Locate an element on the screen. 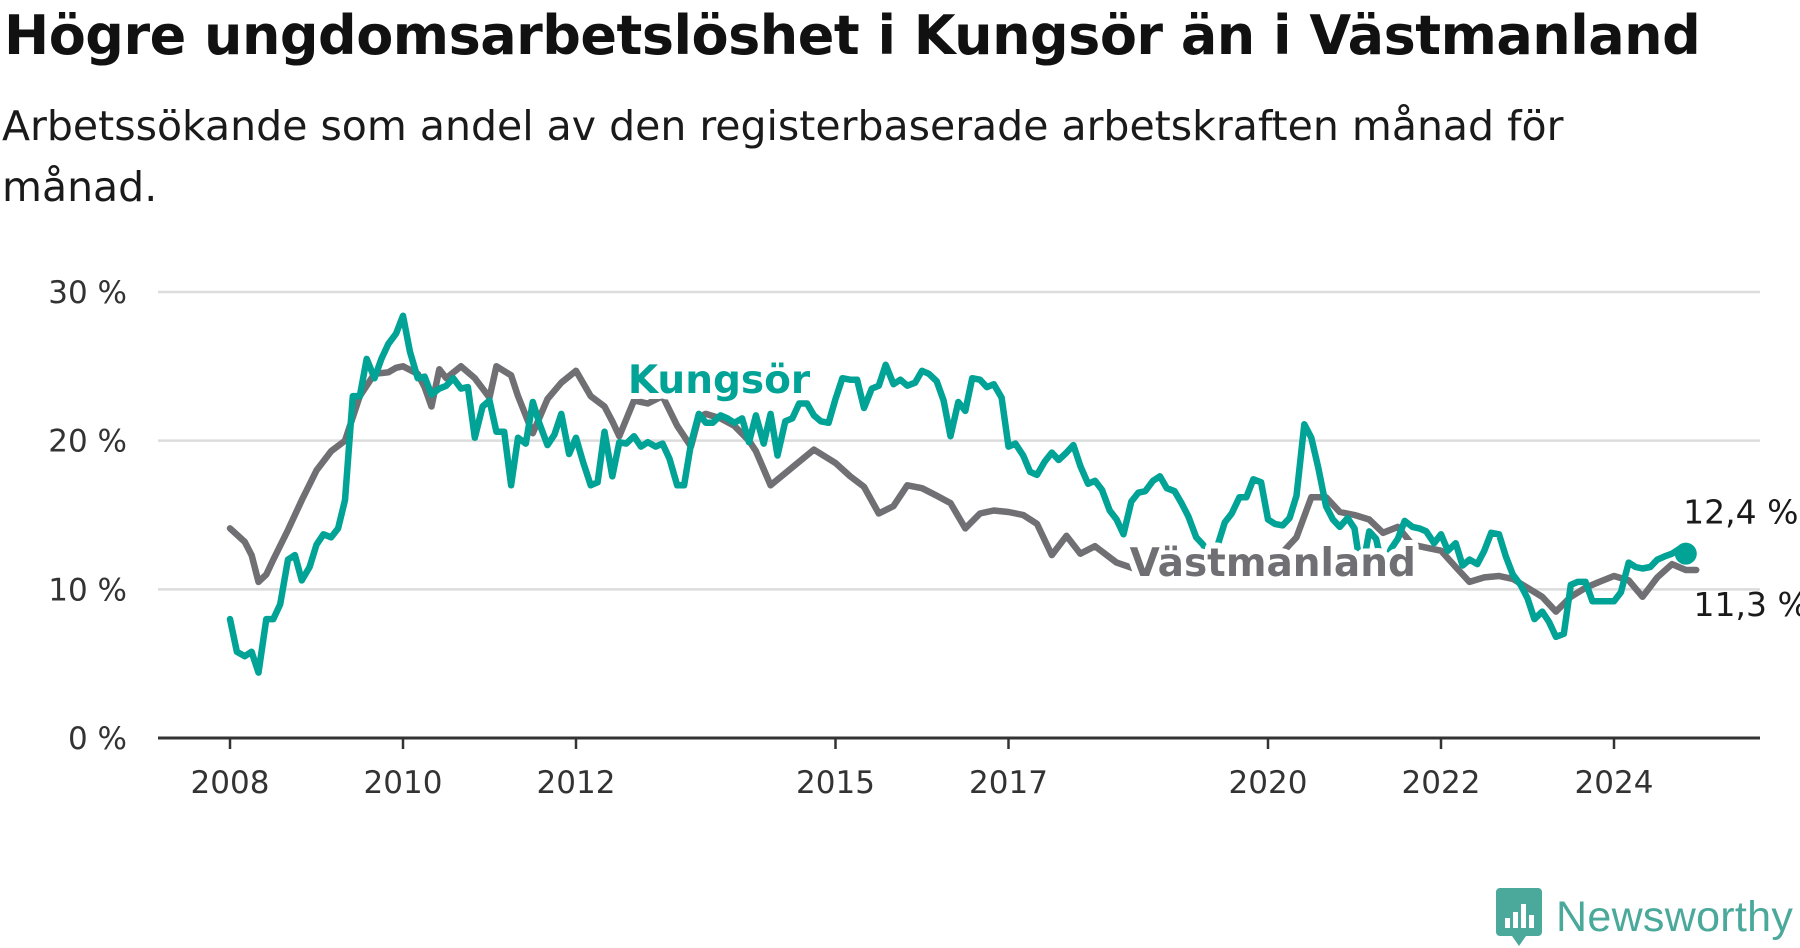 This screenshot has height=948, width=1800. end-label-vastmanland: 11,3 % is located at coordinates (1747, 604).